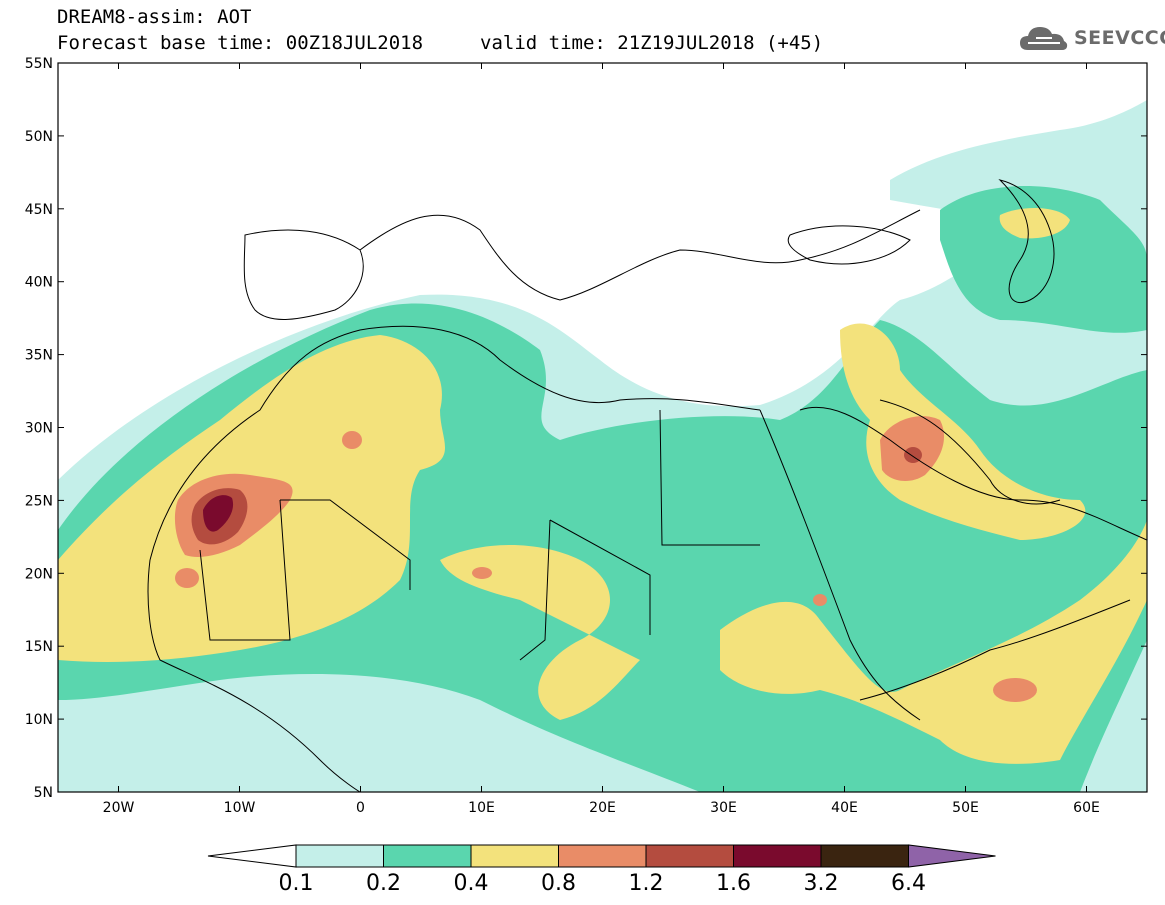 This screenshot has height=905, width=1165. Describe the element at coordinates (733, 883) in the screenshot. I see `colorbar-label: 1.6` at that location.